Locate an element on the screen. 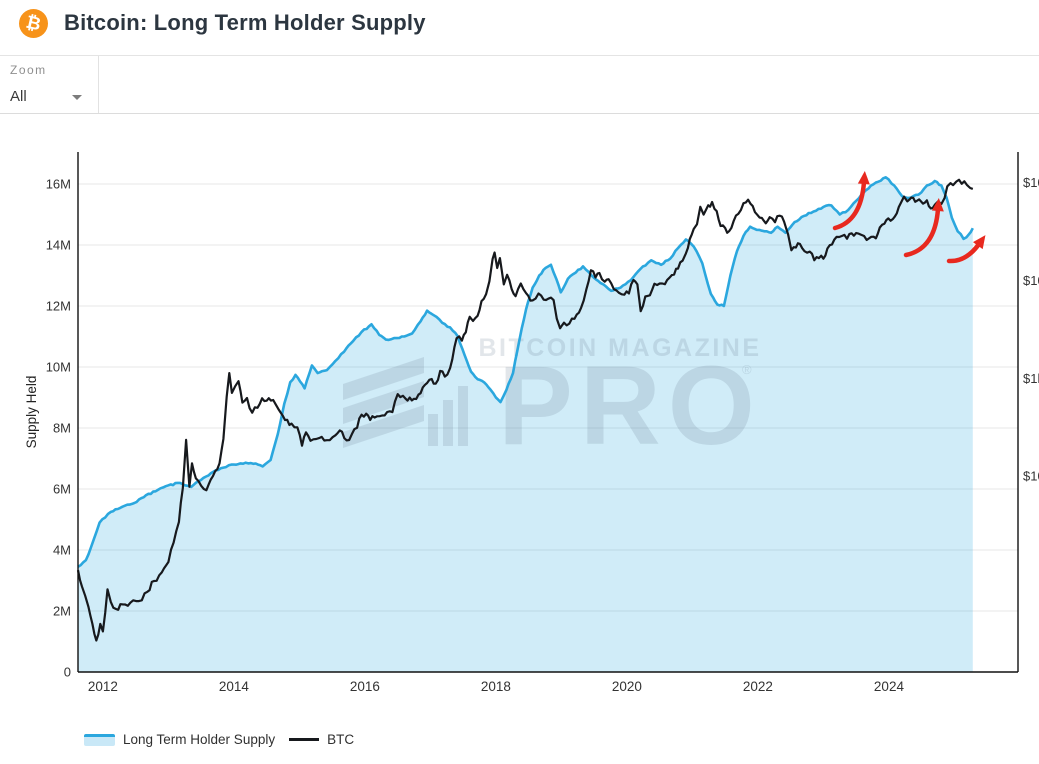 This screenshot has width=1039, height=764. legend-label-btc: BTC is located at coordinates (341, 739).